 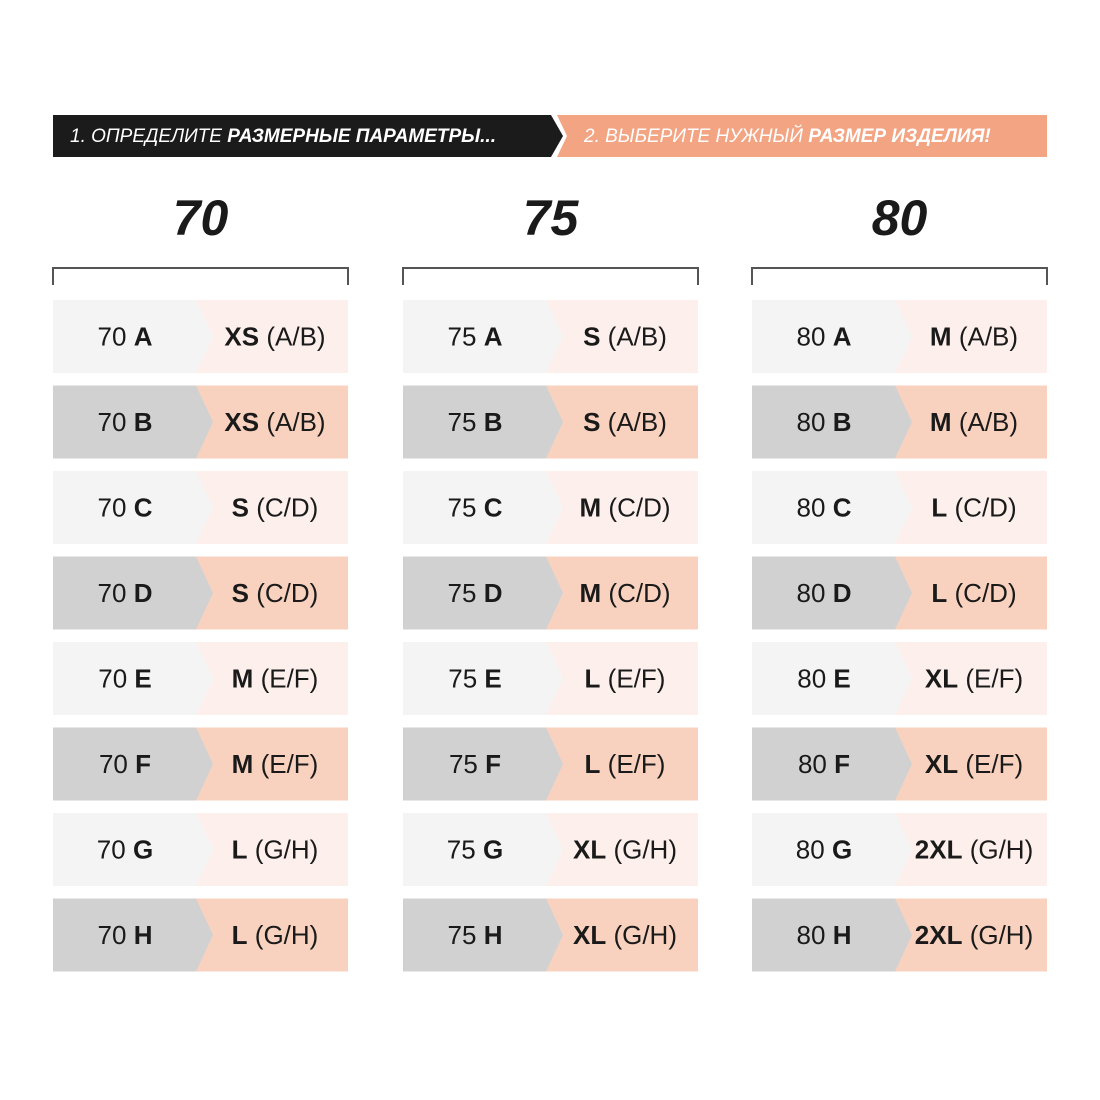 What do you see at coordinates (824, 935) in the screenshot?
I see `band-cup: 80 H` at bounding box center [824, 935].